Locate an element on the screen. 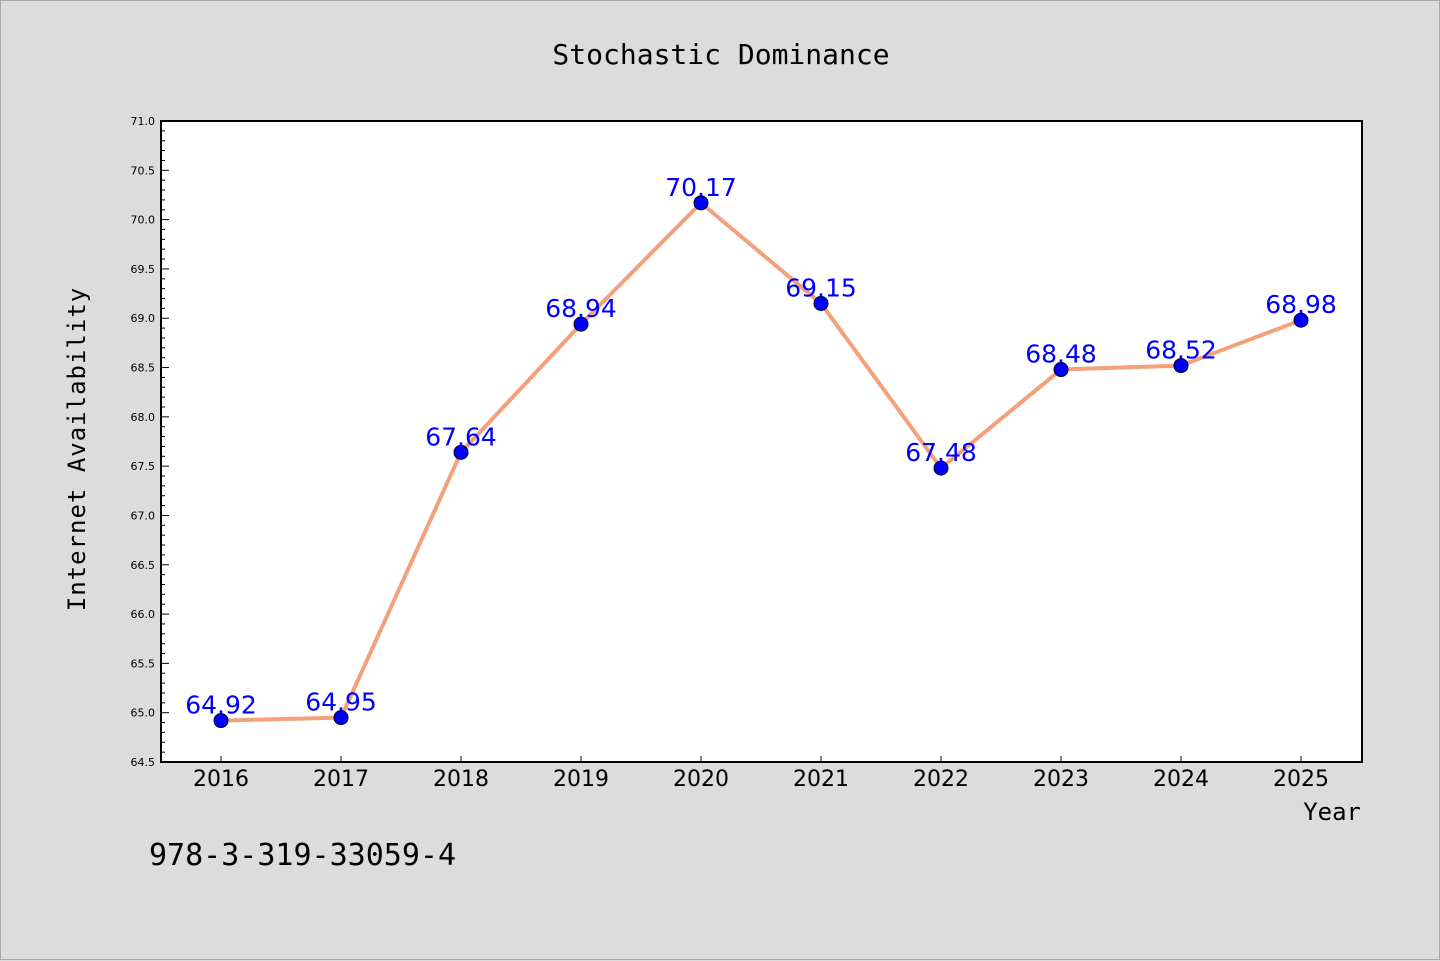 The height and width of the screenshot is (961, 1440). x-tick-label: 2020 is located at coordinates (701, 779).